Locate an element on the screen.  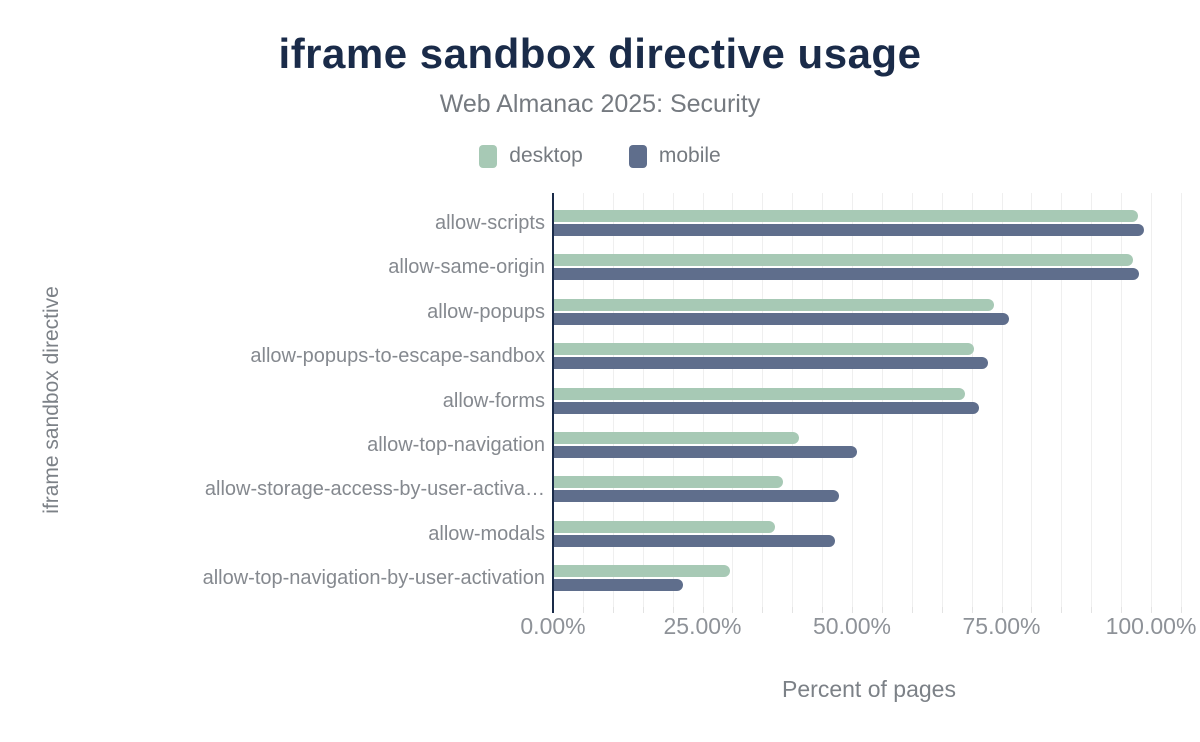
category-label: allow-popups-to-escape-sandbox is located at coordinates (397, 356).